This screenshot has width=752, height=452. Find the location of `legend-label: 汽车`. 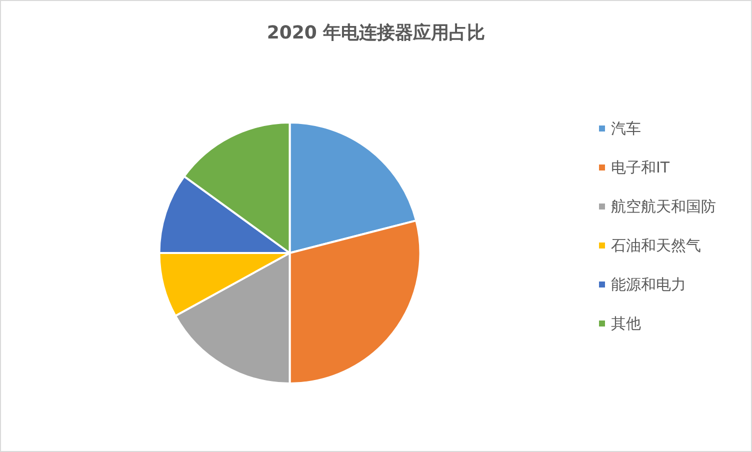

legend-label: 汽车 is located at coordinates (626, 129).